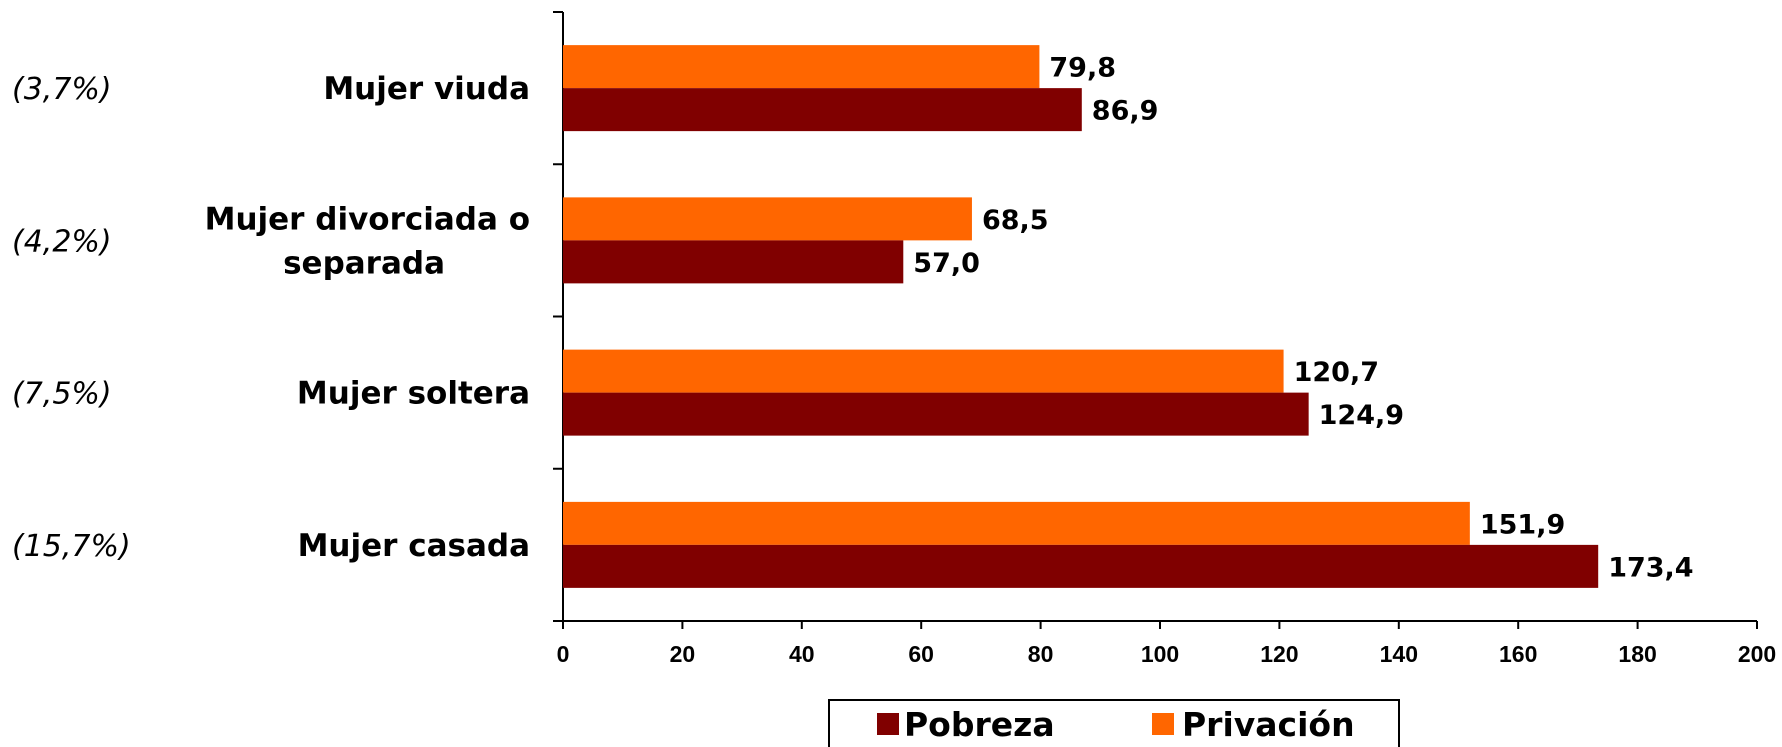 Image resolution: width=1782 pixels, height=747 pixels. I want to click on x-tick-label: 20, so click(683, 654).